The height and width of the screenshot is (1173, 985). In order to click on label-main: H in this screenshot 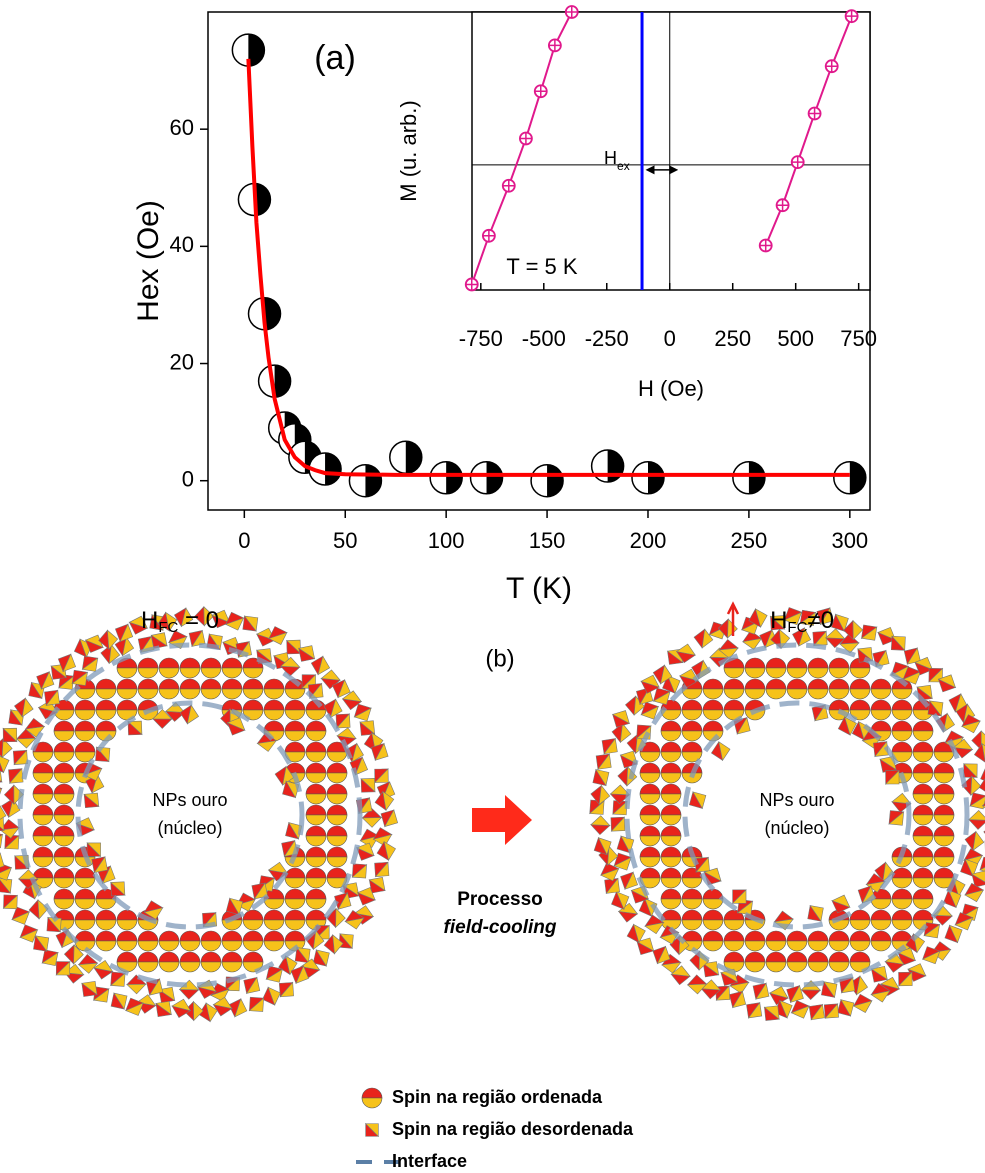, I will do `click(610, 158)`.